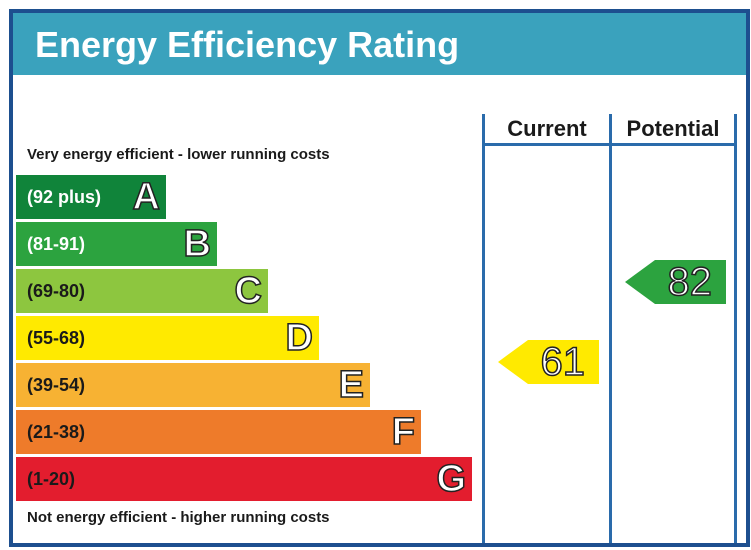  Describe the element at coordinates (116, 244) in the screenshot. I see `band-b: (81-91) B` at that location.